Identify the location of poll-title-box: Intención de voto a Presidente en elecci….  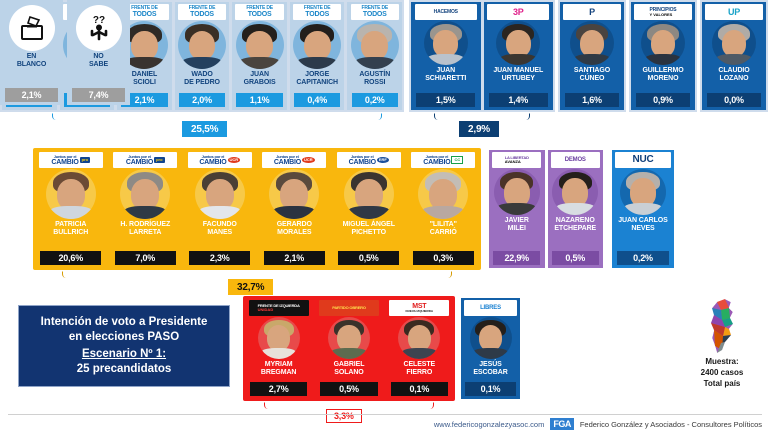
(124, 346).